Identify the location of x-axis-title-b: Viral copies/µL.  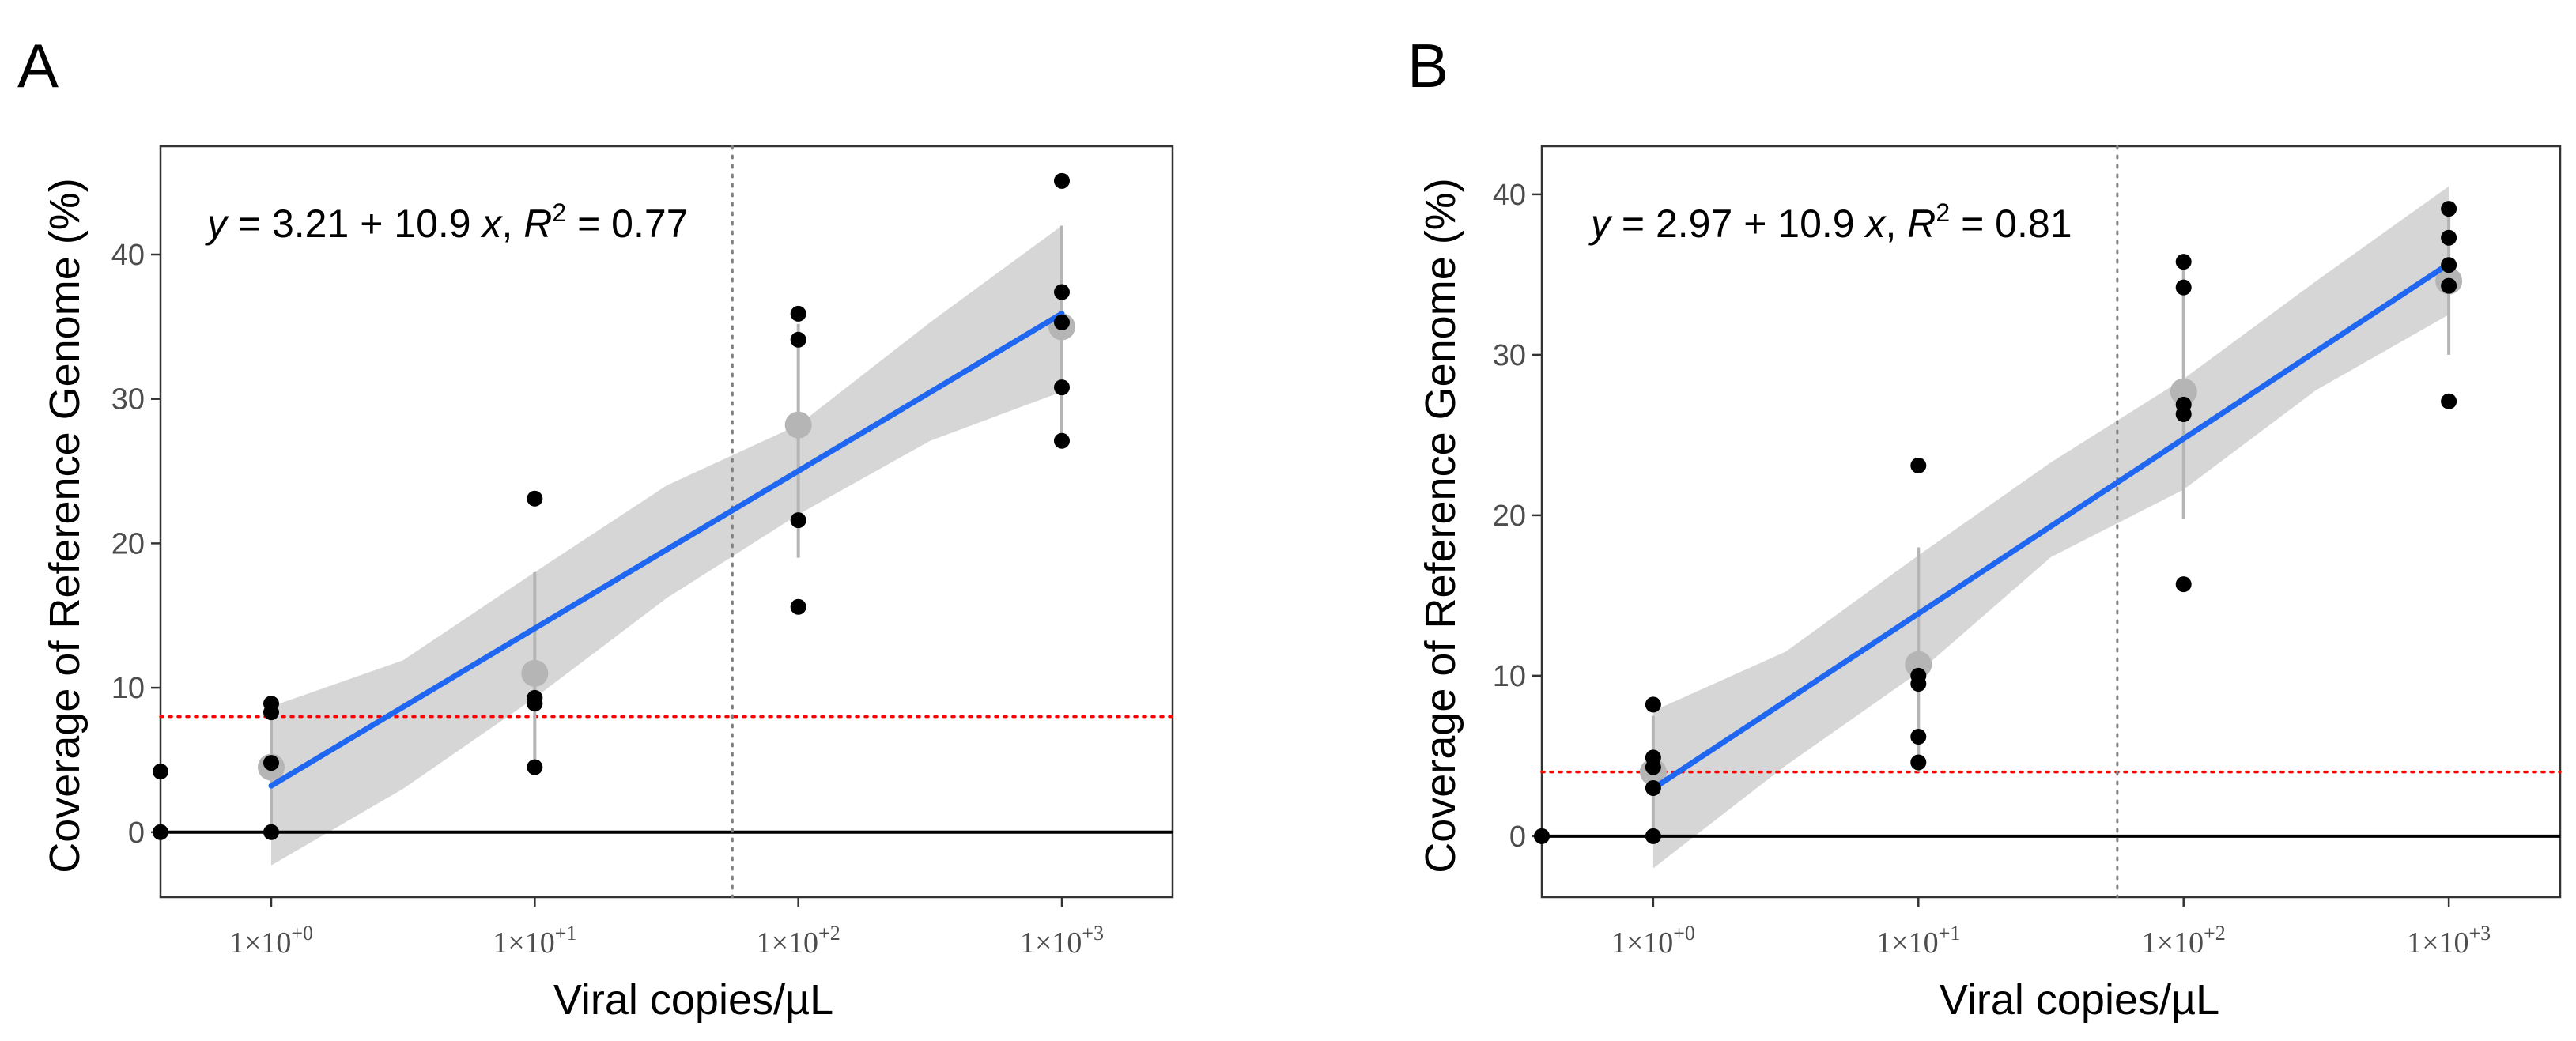
(2079, 1000).